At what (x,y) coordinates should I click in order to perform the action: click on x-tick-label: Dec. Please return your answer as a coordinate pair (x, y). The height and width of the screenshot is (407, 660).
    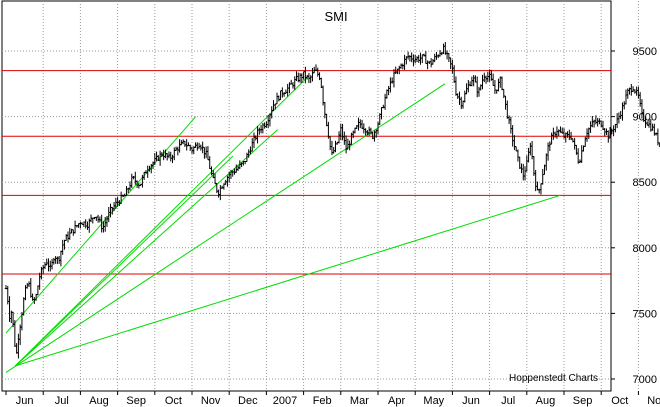
    Looking at the image, I should click on (248, 401).